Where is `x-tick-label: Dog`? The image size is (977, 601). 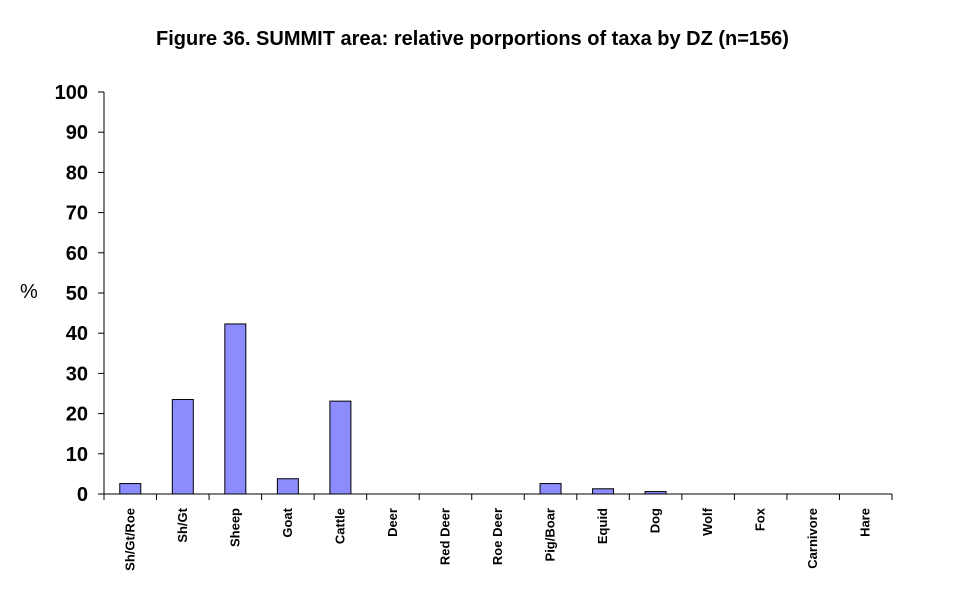 x-tick-label: Dog is located at coordinates (655, 520).